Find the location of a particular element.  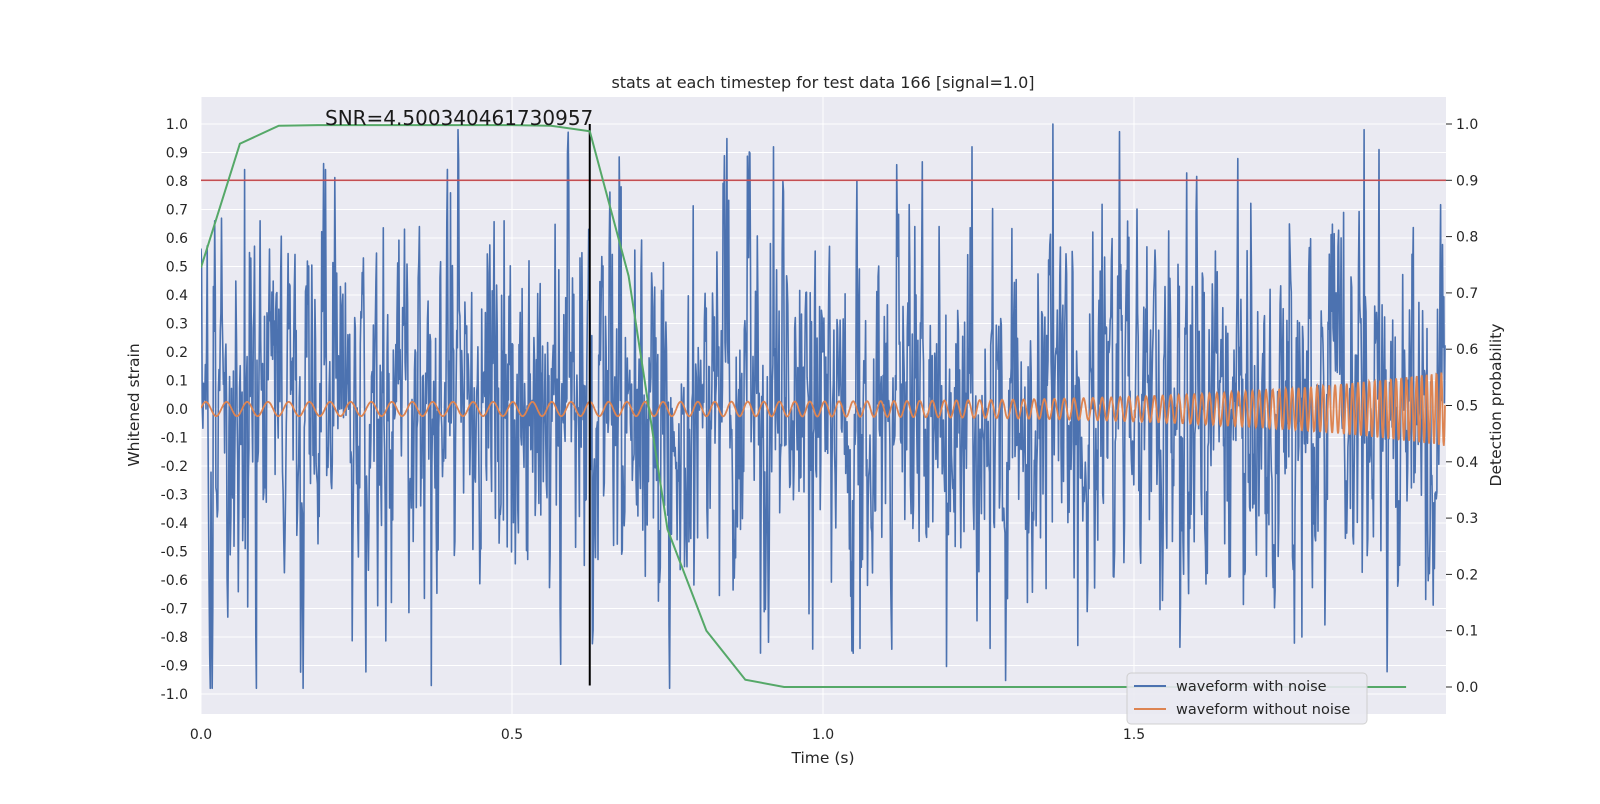

y-tick-label-right: 1.0 is located at coordinates (1467, 125).